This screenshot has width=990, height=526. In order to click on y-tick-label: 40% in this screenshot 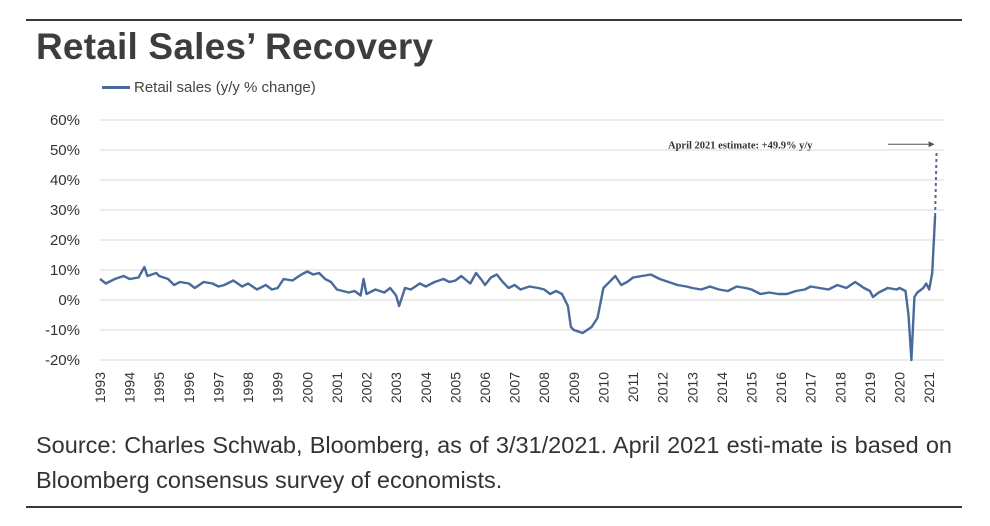, I will do `click(65, 180)`.